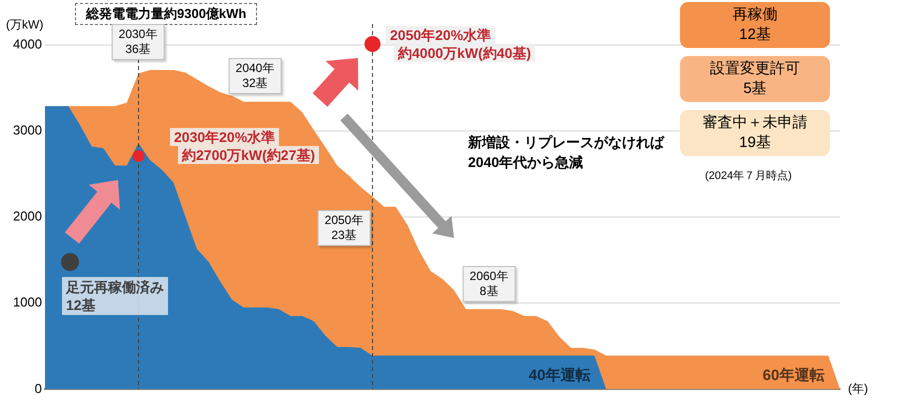 The width and height of the screenshot is (900, 400). I want to click on text: 2050年20%水準, so click(441, 35).